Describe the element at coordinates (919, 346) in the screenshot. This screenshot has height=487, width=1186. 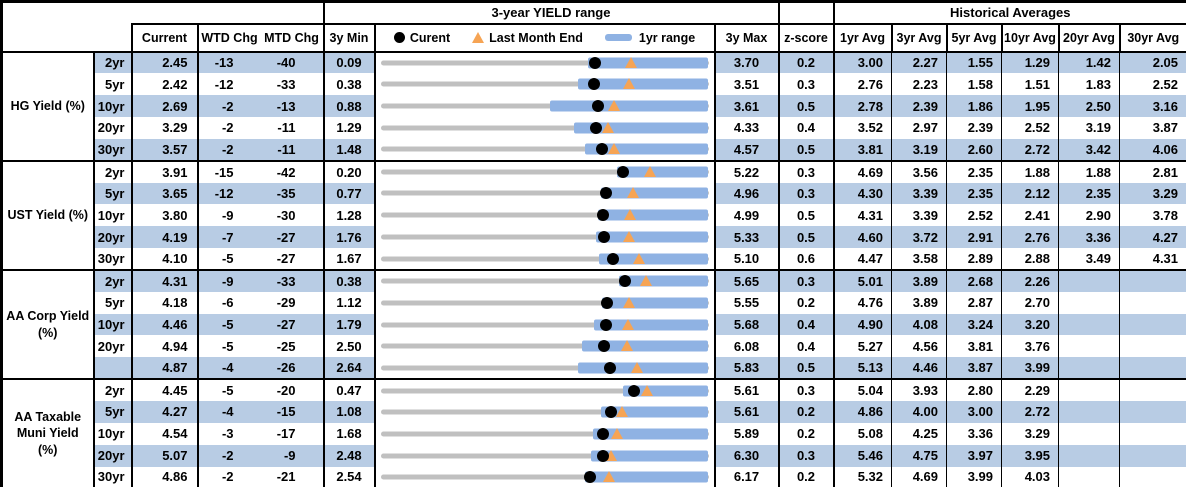
I see `3yr-avg-value: 4.56` at that location.